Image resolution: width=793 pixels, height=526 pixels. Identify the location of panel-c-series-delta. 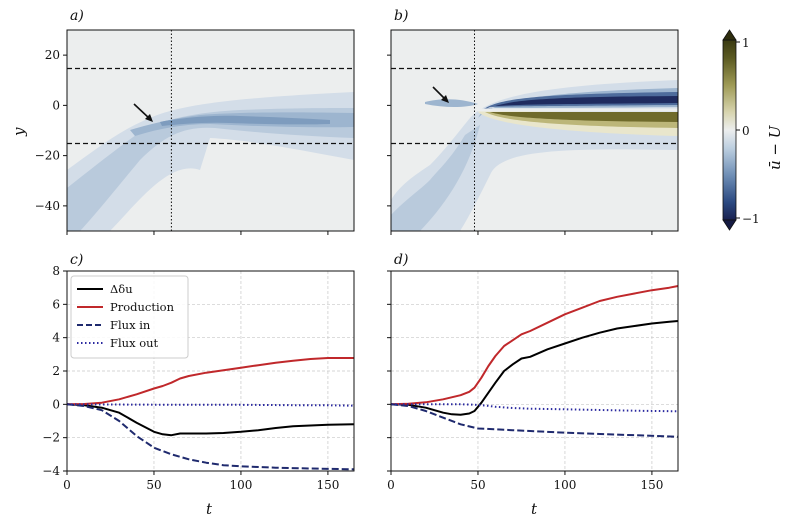
(210, 420).